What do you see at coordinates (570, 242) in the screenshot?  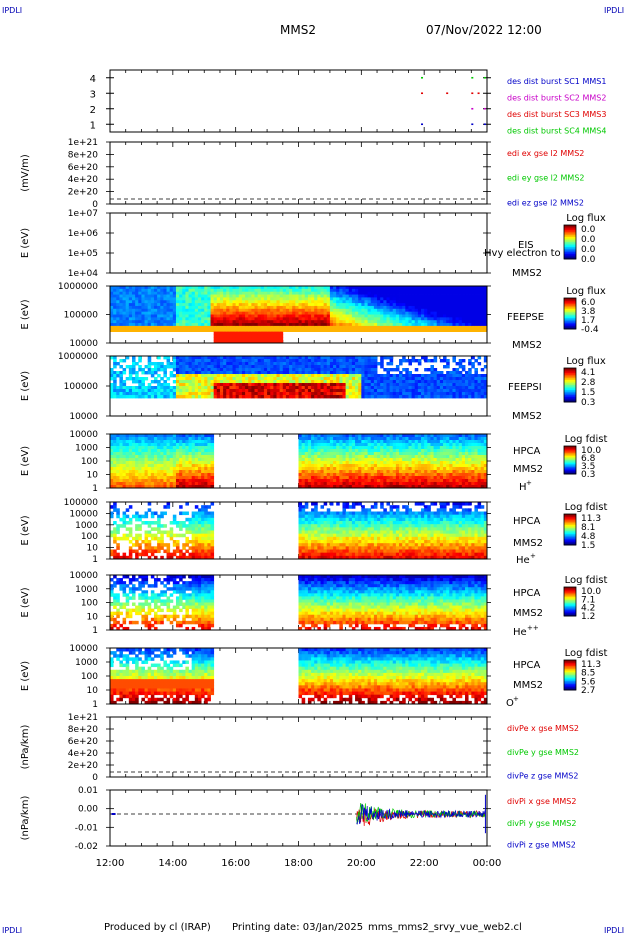 I see `colorbar-frame` at bounding box center [570, 242].